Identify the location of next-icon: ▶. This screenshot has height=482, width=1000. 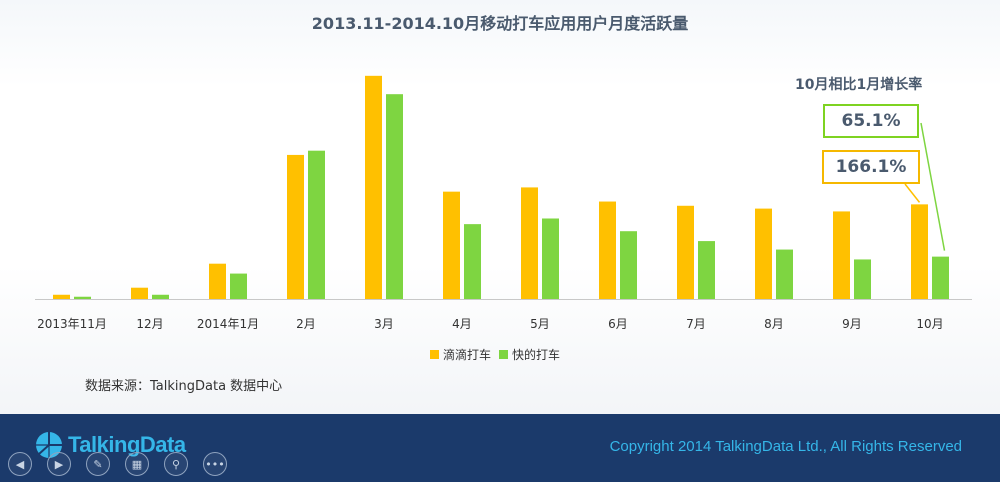
(59, 464).